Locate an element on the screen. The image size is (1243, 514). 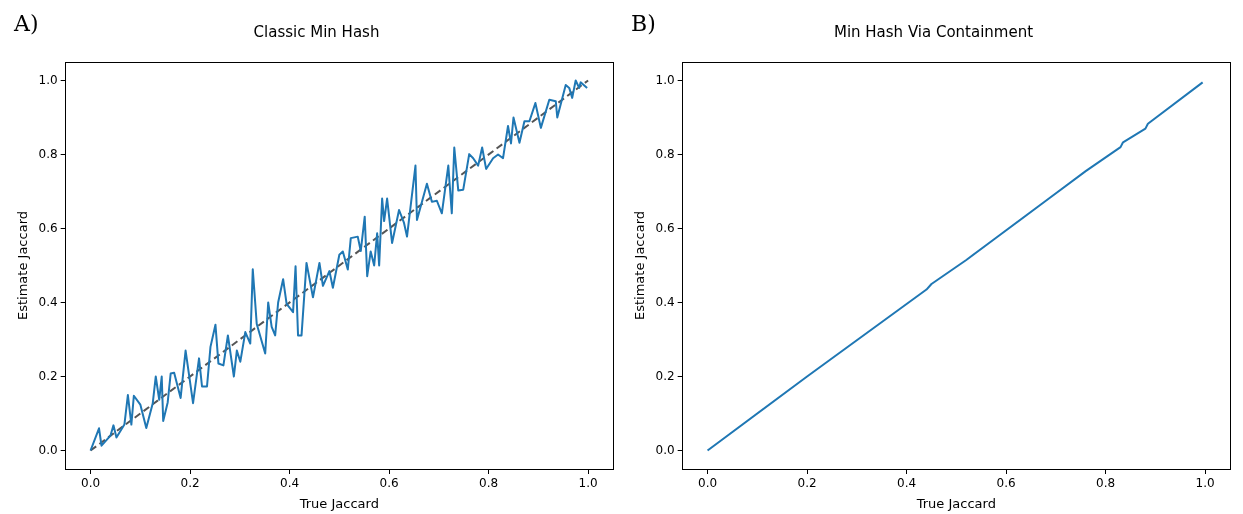
chart-title: Min Hash Via Containment is located at coordinates (933, 31).